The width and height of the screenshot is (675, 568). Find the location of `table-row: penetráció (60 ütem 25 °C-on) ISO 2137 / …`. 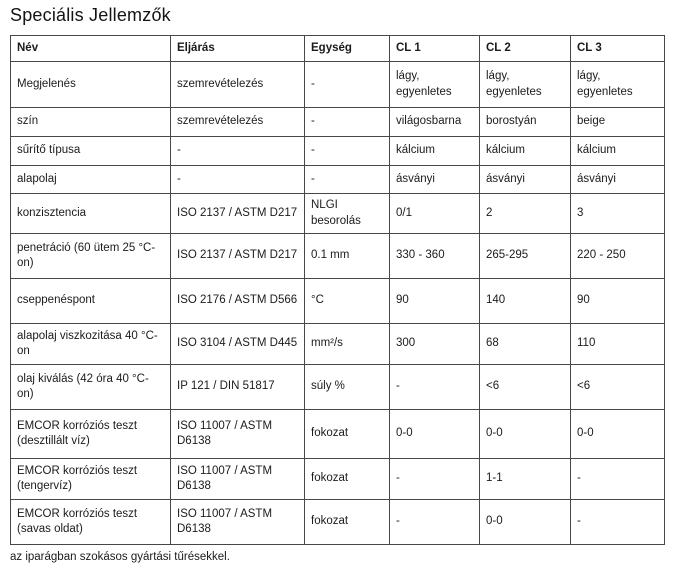

table-row: penetráció (60 ütem 25 °C-on) ISO 2137 / … is located at coordinates (337, 256).